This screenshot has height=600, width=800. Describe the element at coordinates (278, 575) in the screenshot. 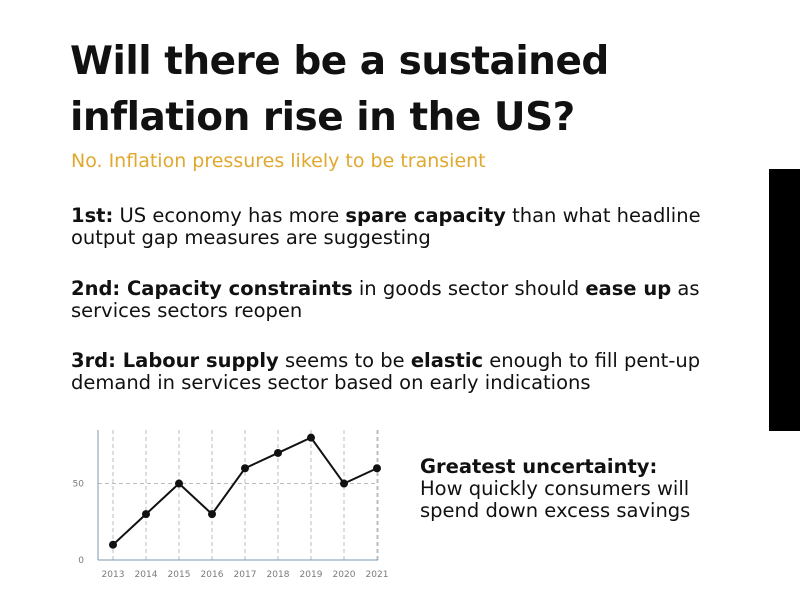

I see `x-tick-label: 2018` at that location.